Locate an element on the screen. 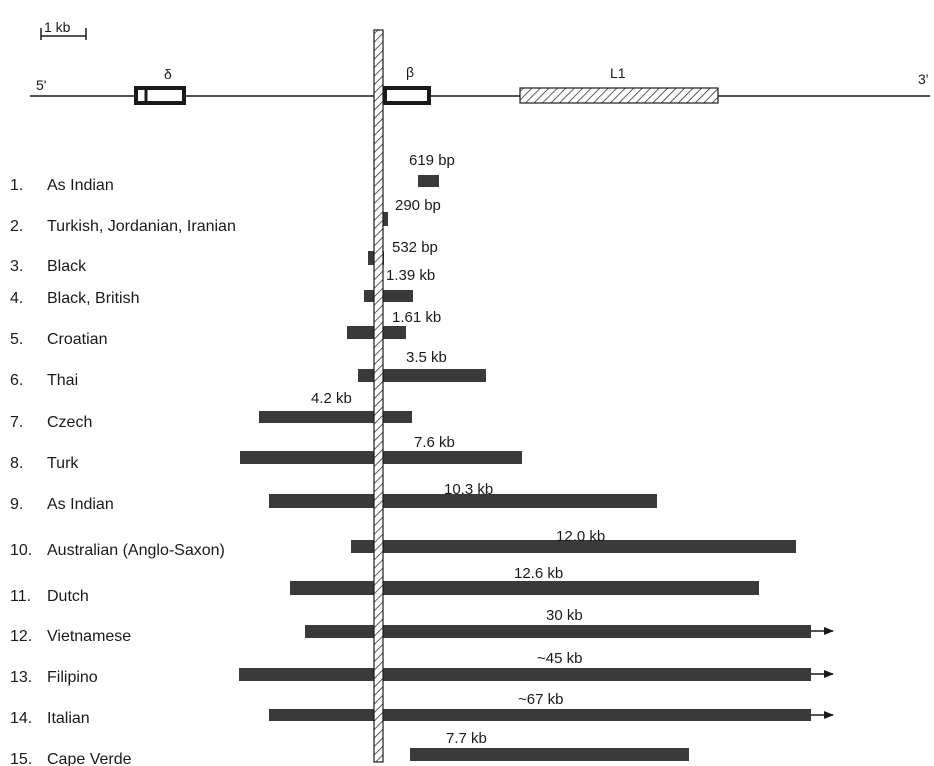 Image resolution: width=934 pixels, height=766 pixels. population-label: Italian is located at coordinates (68, 718).